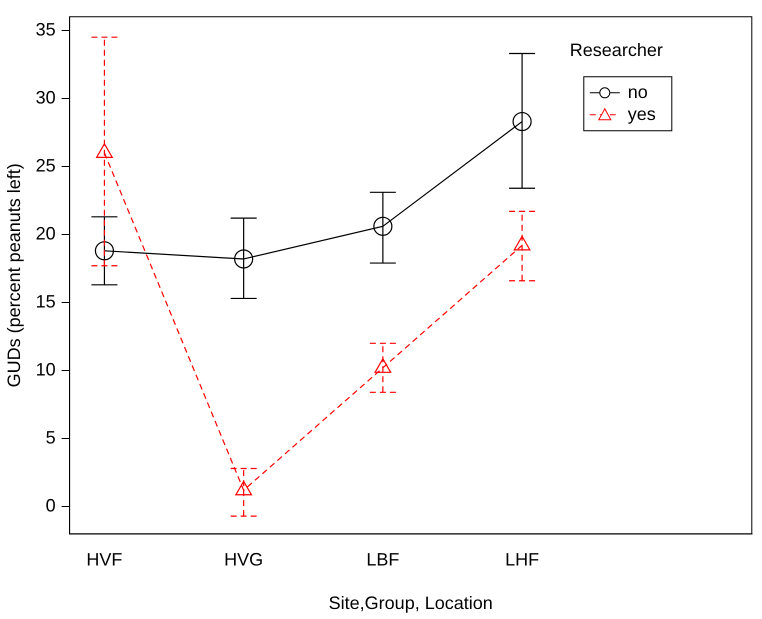  What do you see at coordinates (46, 301) in the screenshot?
I see `y-tick-label: 15` at bounding box center [46, 301].